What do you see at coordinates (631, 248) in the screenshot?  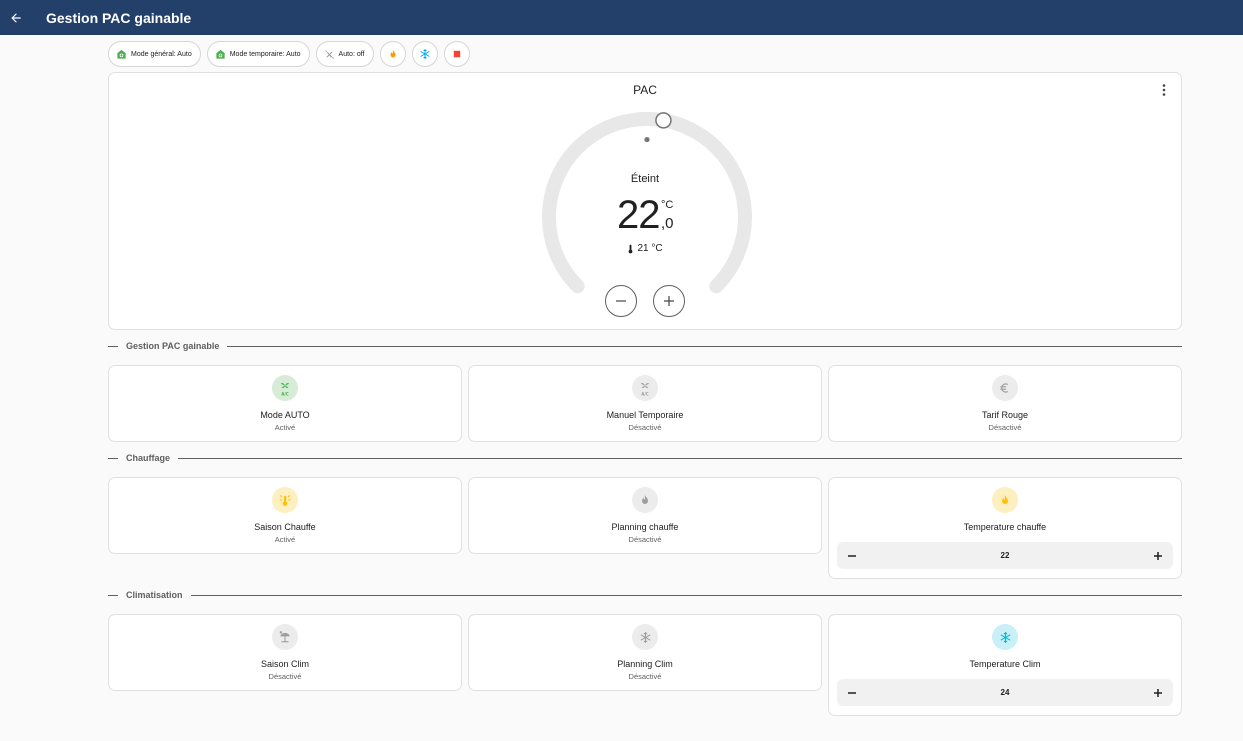 I see `thermometer-icon` at bounding box center [631, 248].